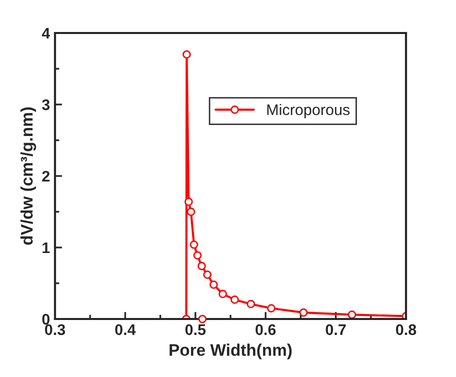  What do you see at coordinates (46, 176) in the screenshot?
I see `y-tick-label: 2` at bounding box center [46, 176].